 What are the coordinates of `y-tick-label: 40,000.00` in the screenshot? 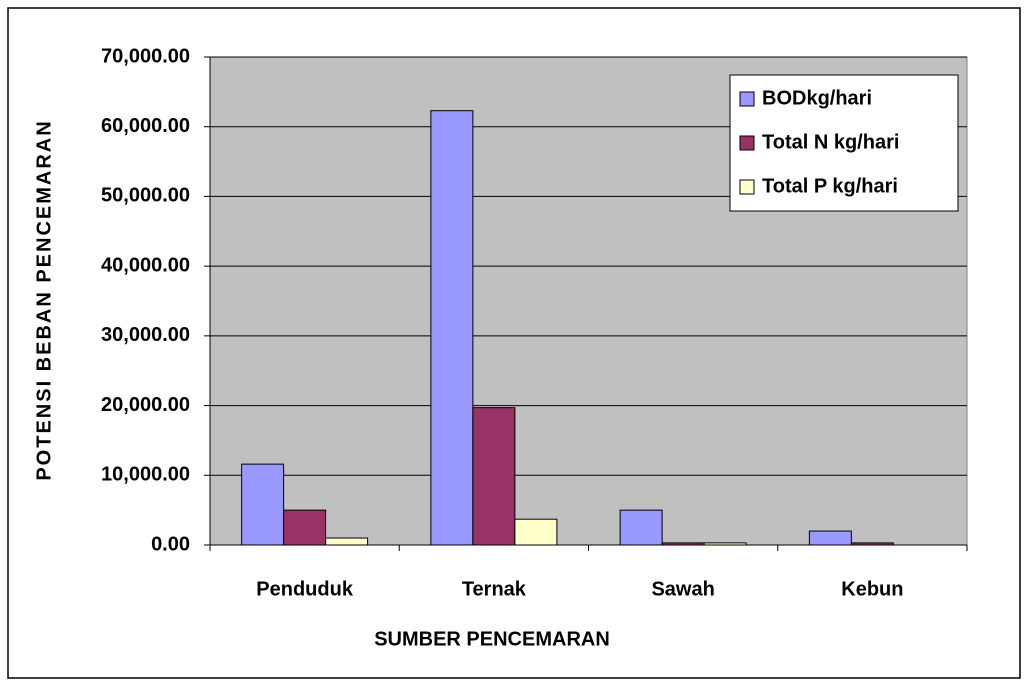 It's located at (145, 265).